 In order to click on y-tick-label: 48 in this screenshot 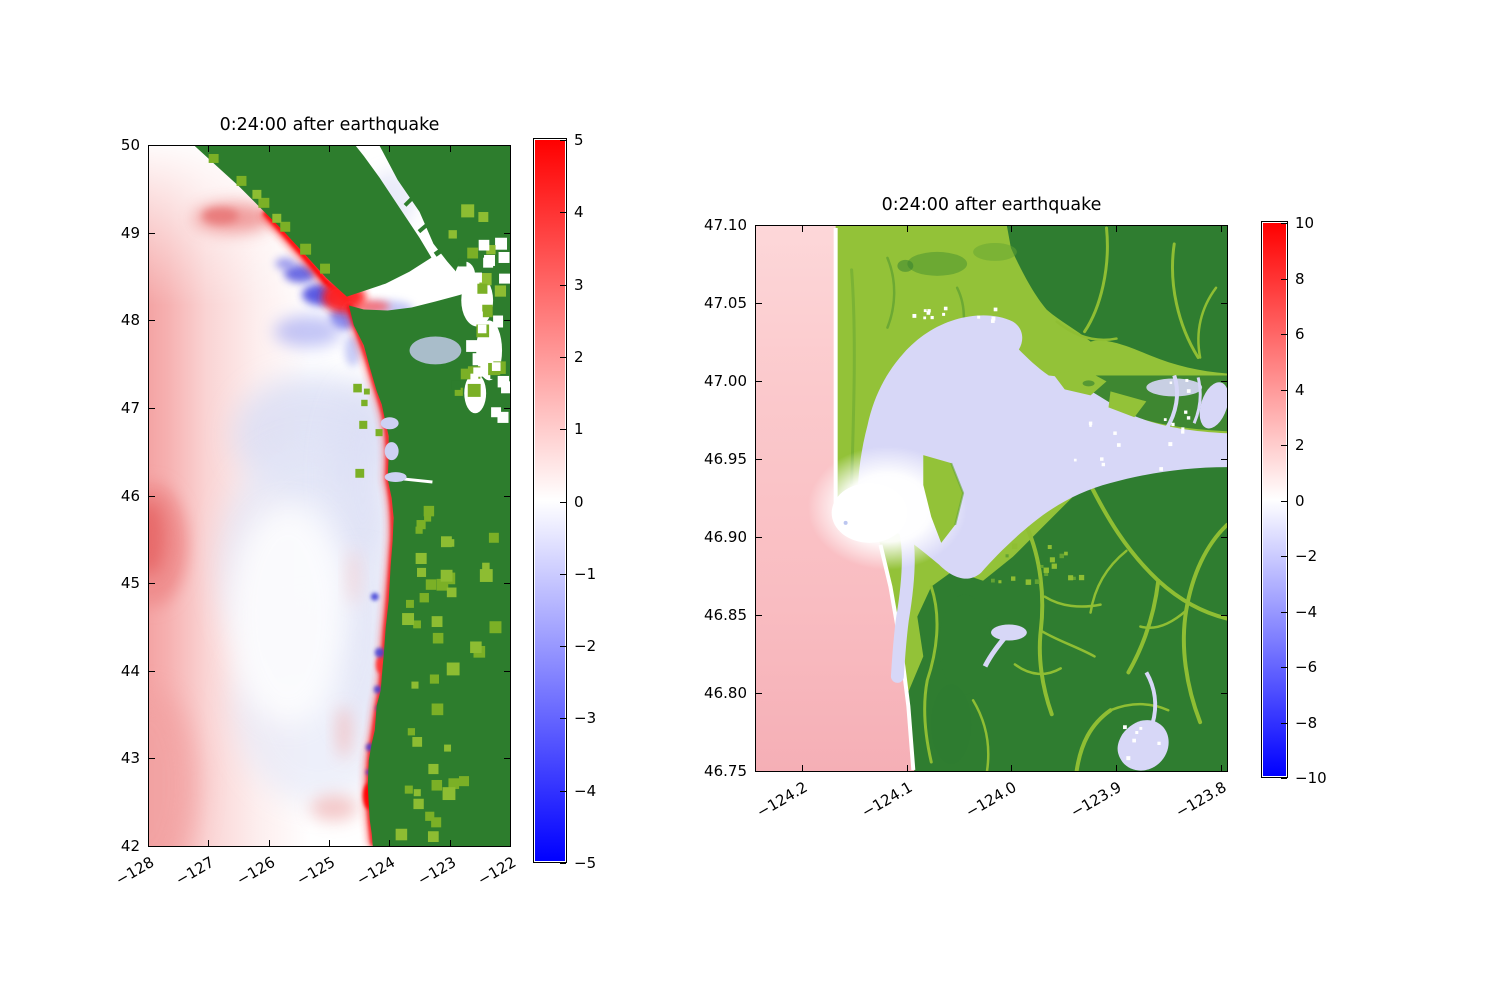, I will do `click(130, 320)`.